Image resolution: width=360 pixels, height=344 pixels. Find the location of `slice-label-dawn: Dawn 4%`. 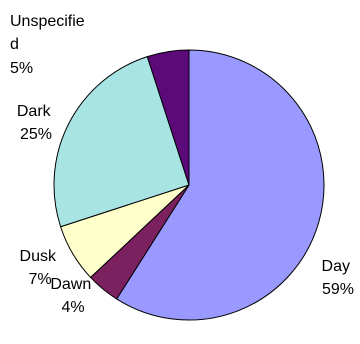

slice-label-dawn: Dawn 4% is located at coordinates (72, 296).